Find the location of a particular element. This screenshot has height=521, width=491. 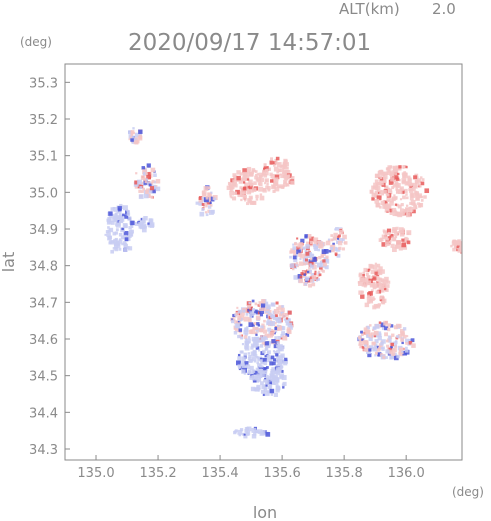

x-unit-label: (deg) is located at coordinates (468, 492).